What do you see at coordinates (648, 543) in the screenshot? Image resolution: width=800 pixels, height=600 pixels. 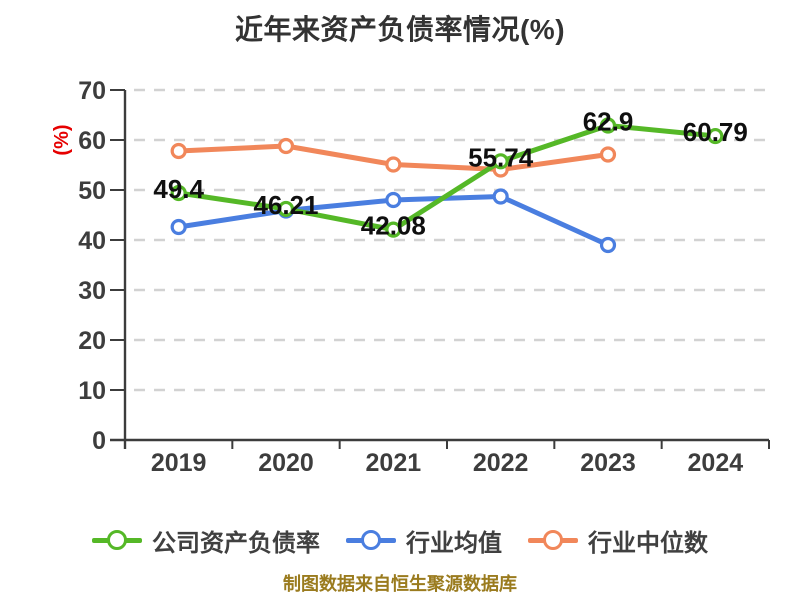 I see `legend-item-label: 行业中位数` at bounding box center [648, 543].